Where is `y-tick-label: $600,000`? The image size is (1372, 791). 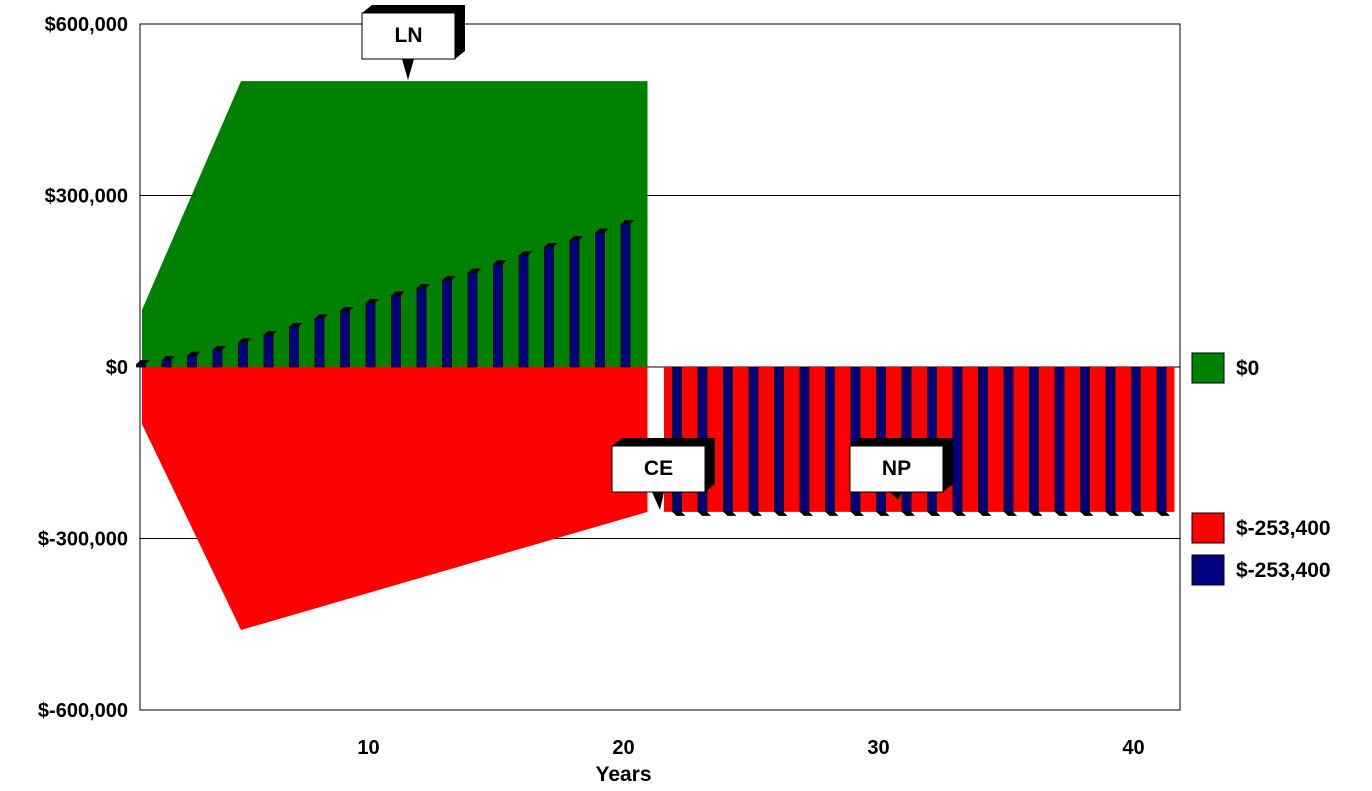
y-tick-label: $600,000 is located at coordinates (86, 25).